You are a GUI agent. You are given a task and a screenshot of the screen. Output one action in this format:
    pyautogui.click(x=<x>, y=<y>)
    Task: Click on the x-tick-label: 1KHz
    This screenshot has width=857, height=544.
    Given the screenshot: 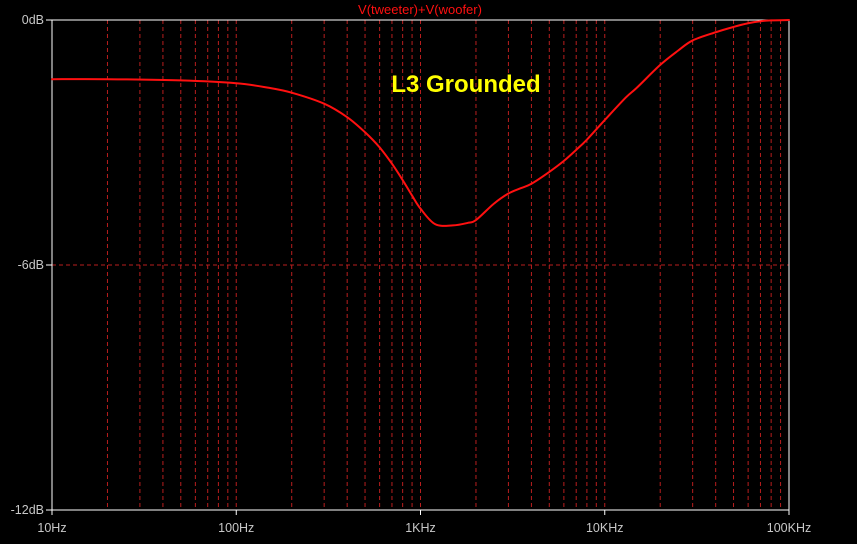 What is the action you would take?
    pyautogui.click(x=420, y=528)
    